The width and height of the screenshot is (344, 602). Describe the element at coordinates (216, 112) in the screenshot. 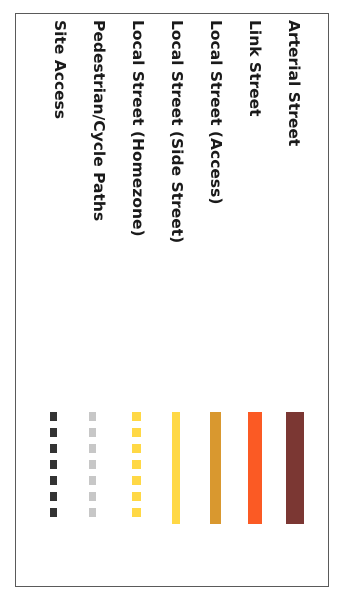

I see `legend-label: Local Street (Access)` at that location.